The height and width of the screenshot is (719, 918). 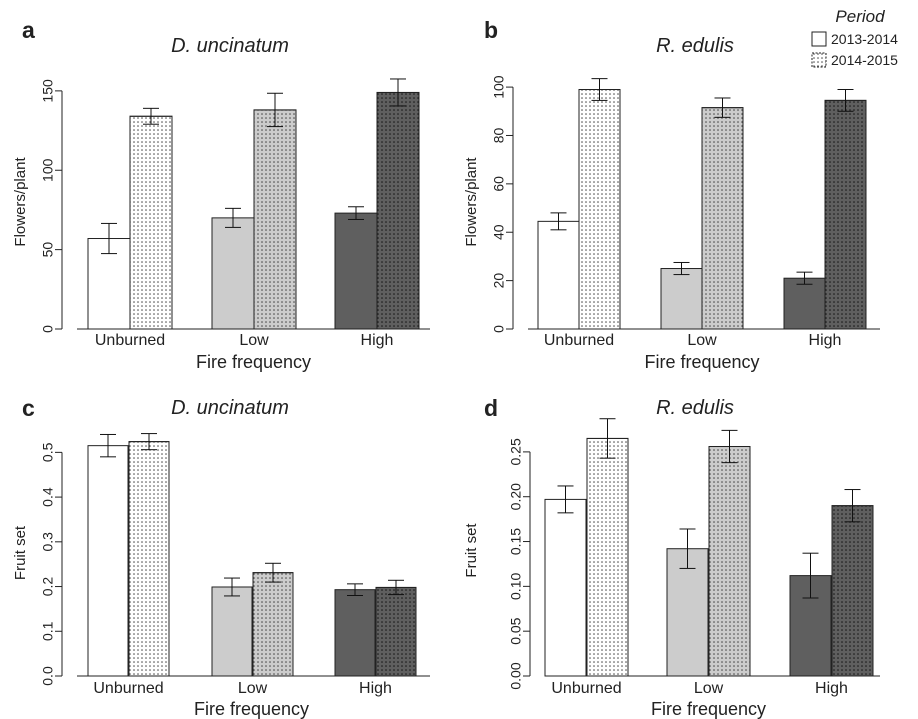 I want to click on y-tick-label: 0.0, so click(x=48, y=676).